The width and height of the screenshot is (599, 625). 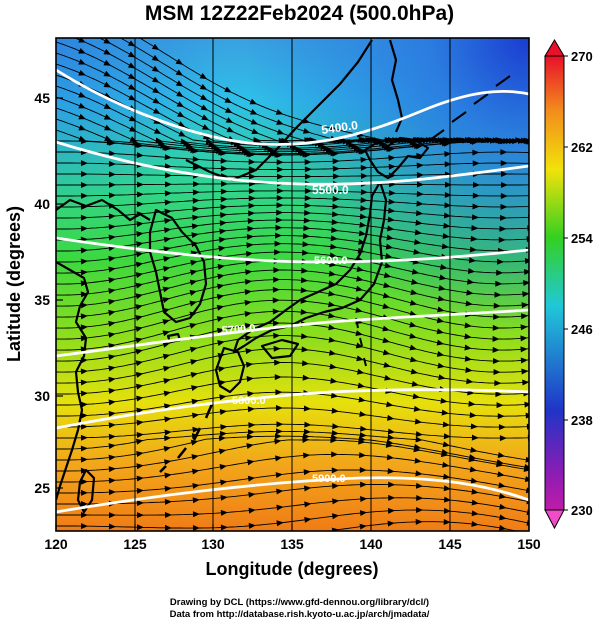 What do you see at coordinates (450, 544) in the screenshot?
I see `x-tick-label: 145` at bounding box center [450, 544].